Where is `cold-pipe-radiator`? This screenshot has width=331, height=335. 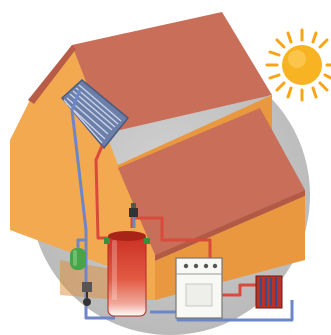 cold-pipe-radiator is located at coordinates (222, 311).